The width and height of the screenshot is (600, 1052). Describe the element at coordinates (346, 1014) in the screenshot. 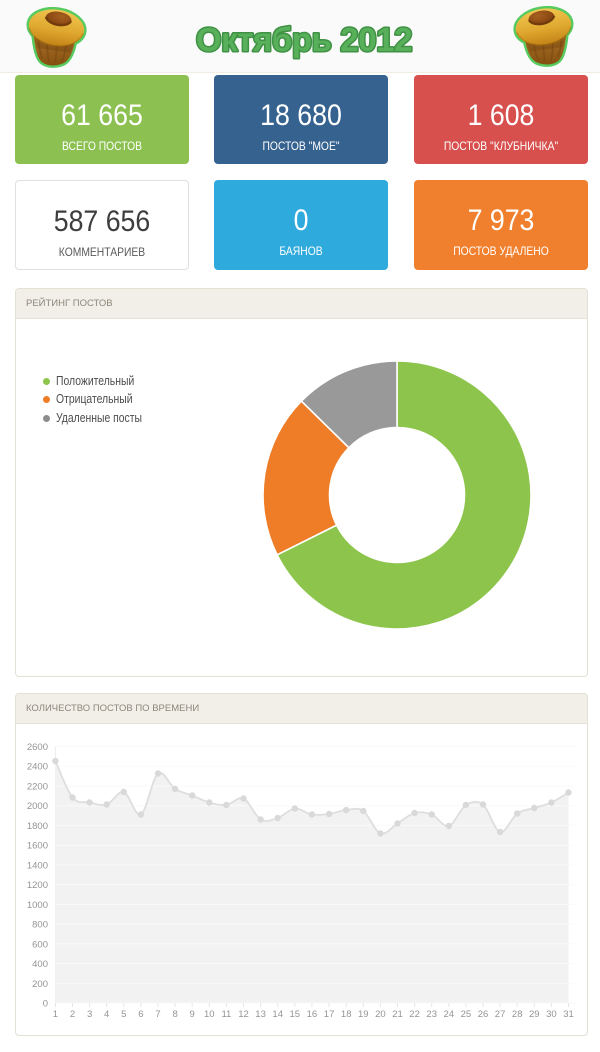

I see `svg-text: 18` at that location.